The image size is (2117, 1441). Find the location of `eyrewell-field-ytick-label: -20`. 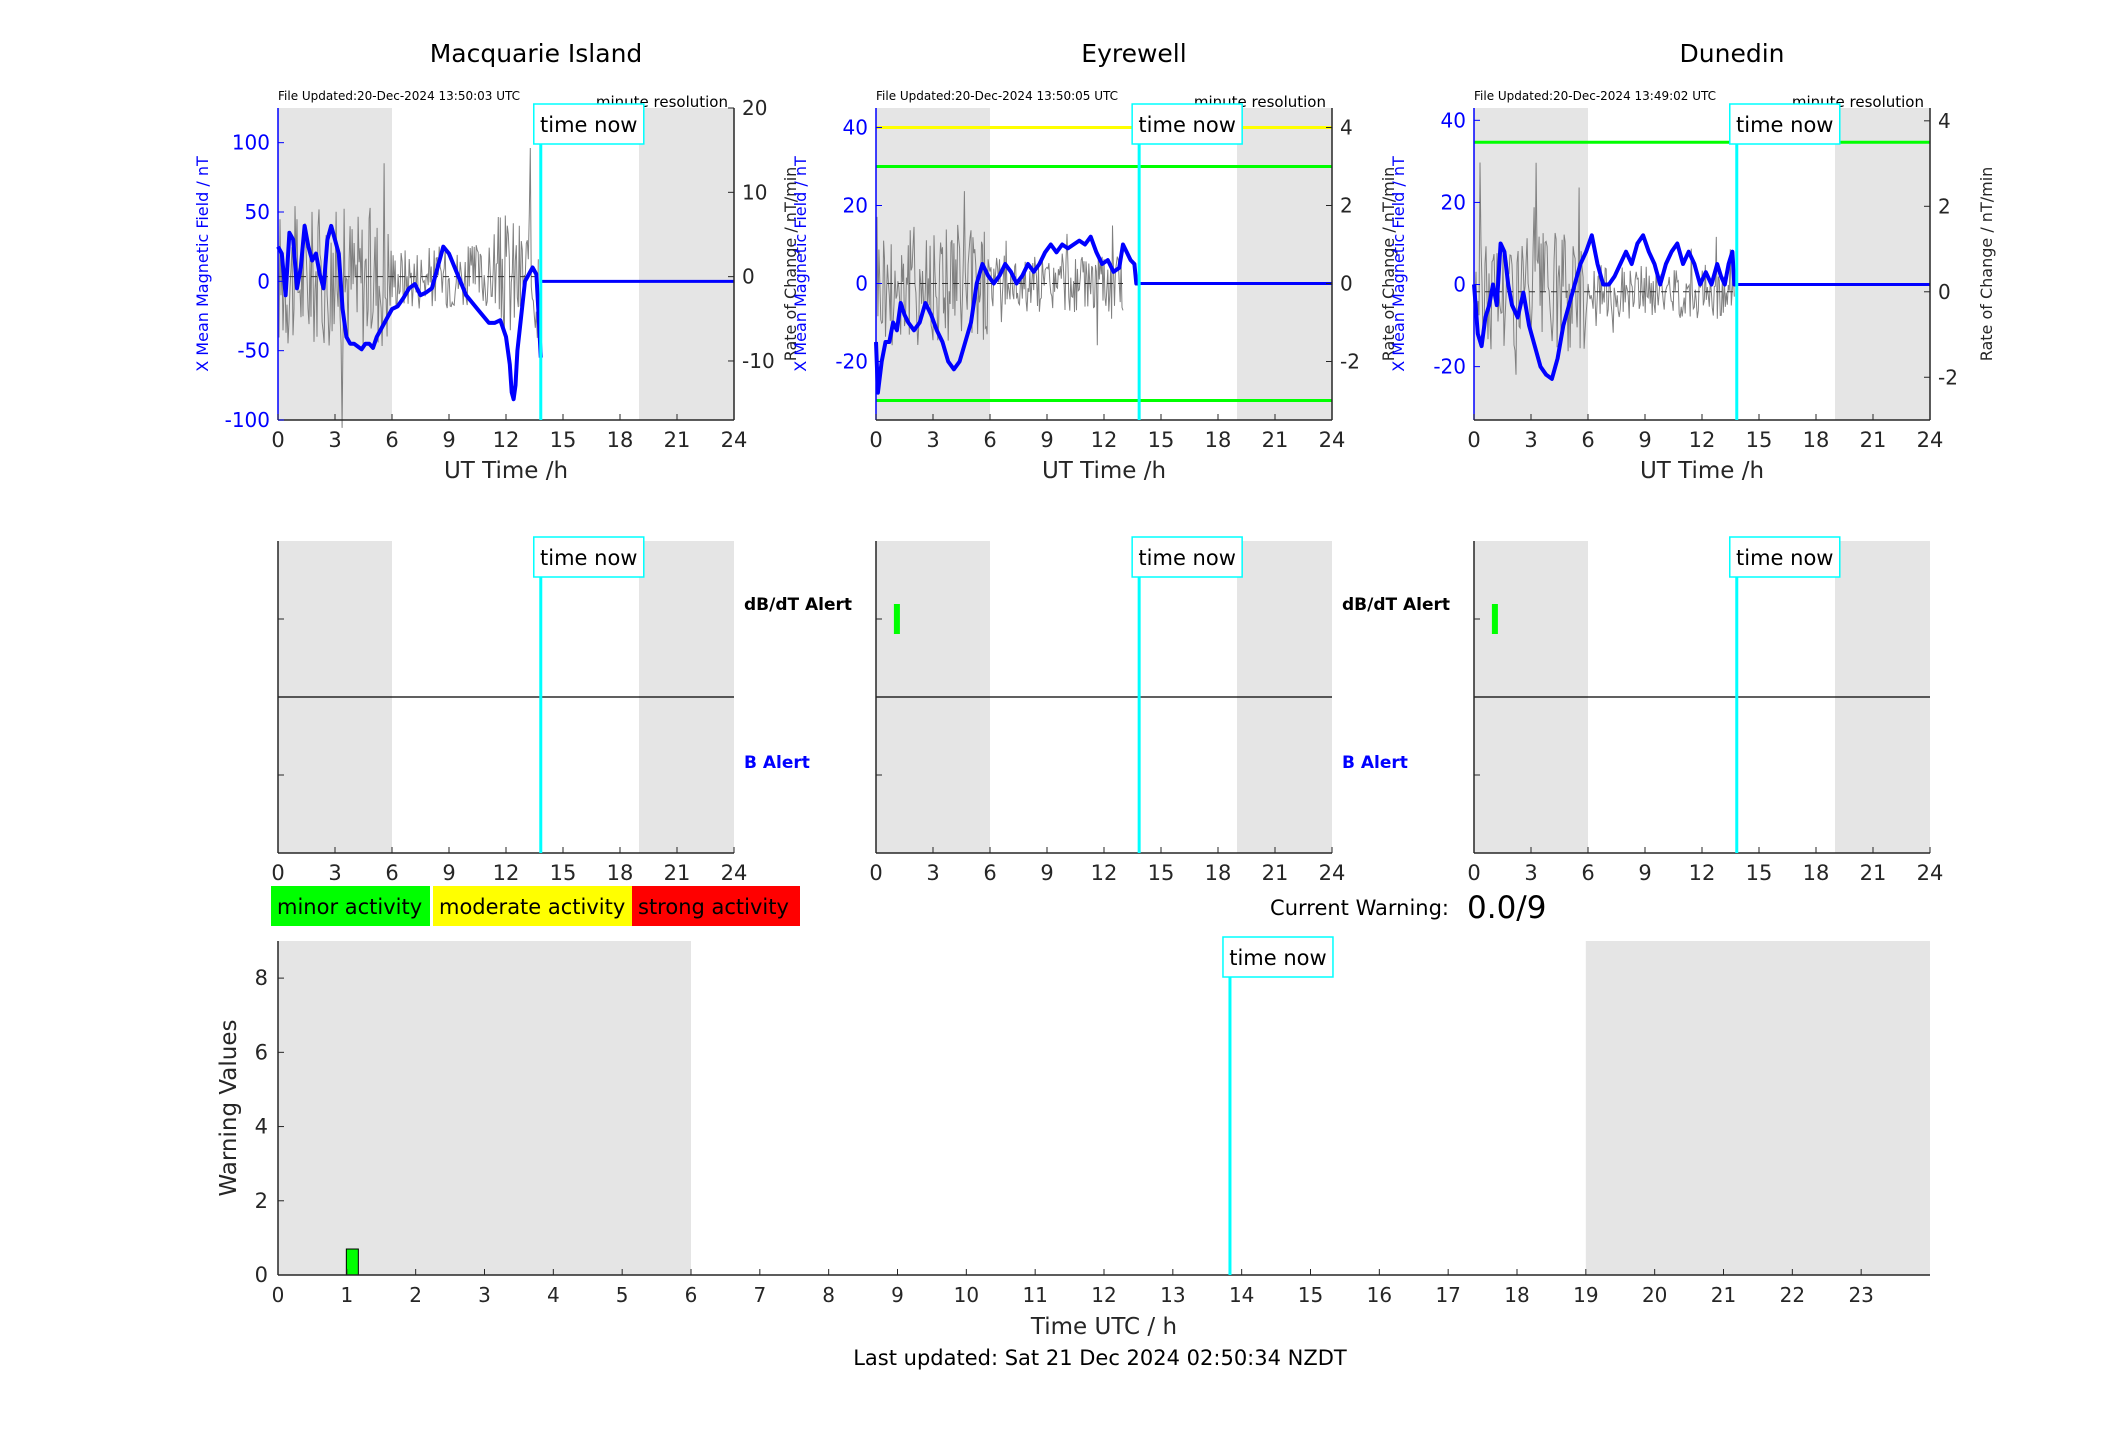

eyrewell-field-ytick-label: -20 is located at coordinates (851, 362).